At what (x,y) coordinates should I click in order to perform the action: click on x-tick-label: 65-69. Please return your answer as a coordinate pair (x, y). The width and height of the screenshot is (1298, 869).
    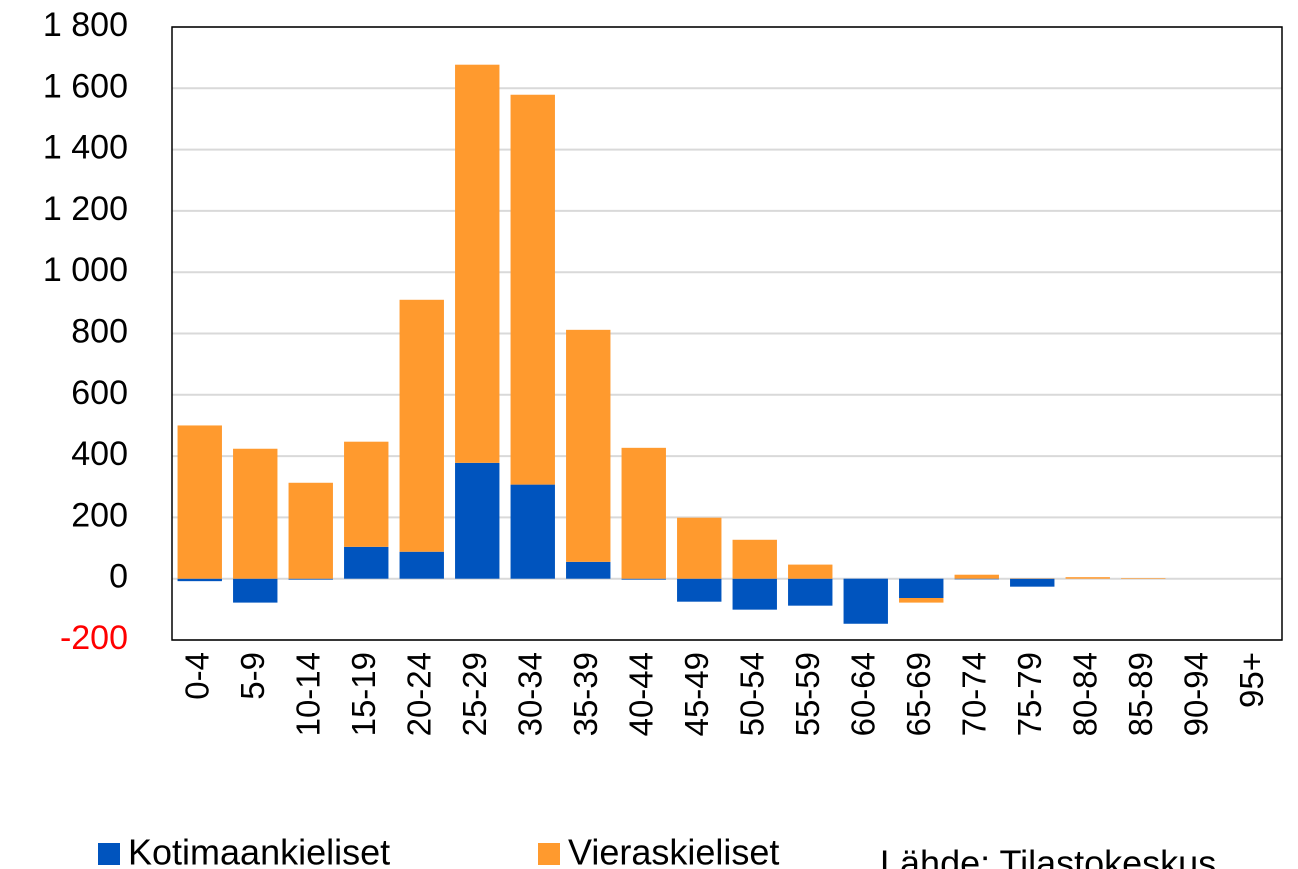
    Looking at the image, I should click on (918, 694).